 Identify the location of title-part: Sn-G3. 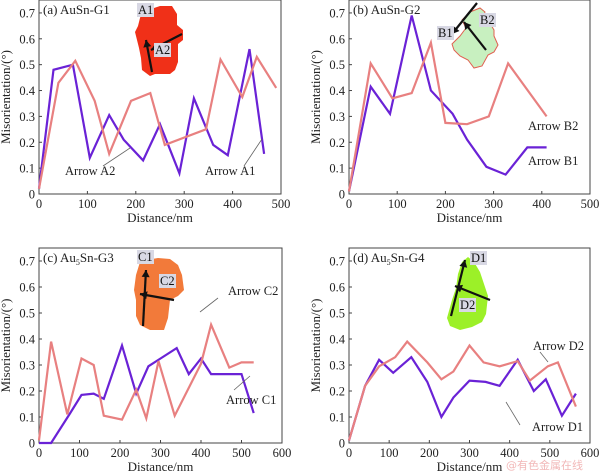
(97, 257).